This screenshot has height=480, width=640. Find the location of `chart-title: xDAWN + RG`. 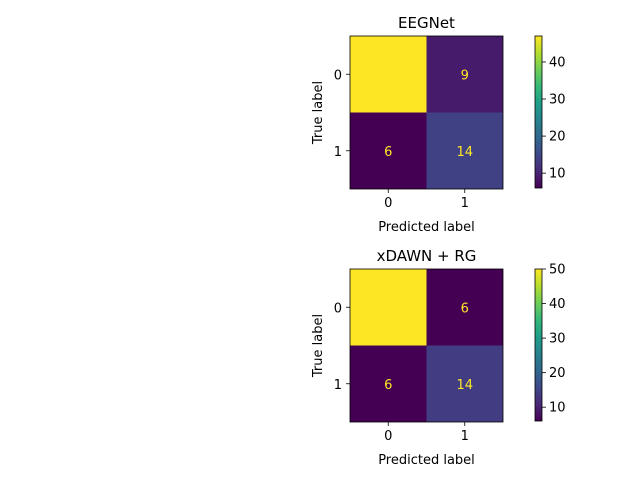

chart-title: xDAWN + RG is located at coordinates (427, 256).